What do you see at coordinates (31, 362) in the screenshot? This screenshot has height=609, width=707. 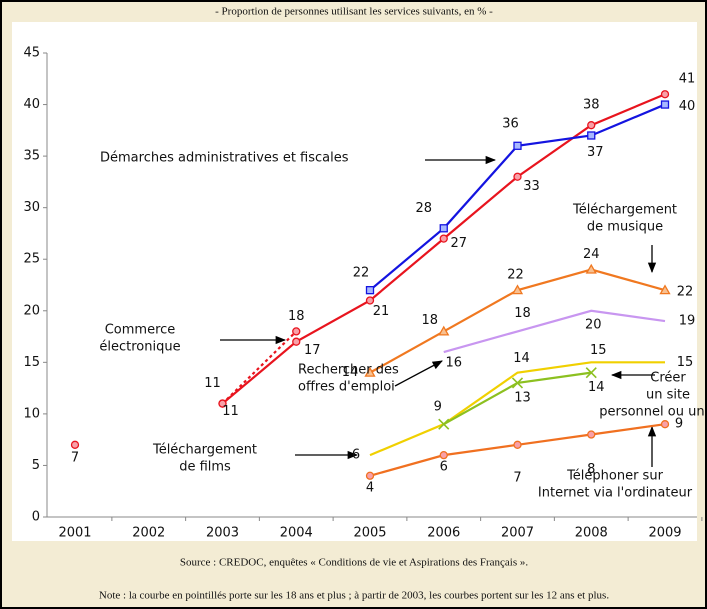 I see `y-tick-label: 15` at bounding box center [31, 362].